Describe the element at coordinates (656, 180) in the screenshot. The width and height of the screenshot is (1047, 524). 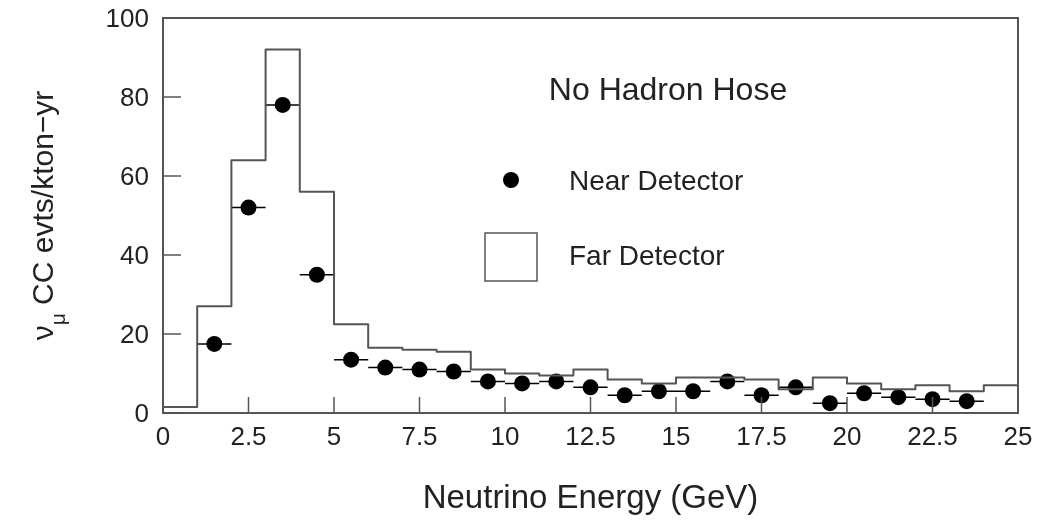
I see `legend-label: Near Detector` at that location.